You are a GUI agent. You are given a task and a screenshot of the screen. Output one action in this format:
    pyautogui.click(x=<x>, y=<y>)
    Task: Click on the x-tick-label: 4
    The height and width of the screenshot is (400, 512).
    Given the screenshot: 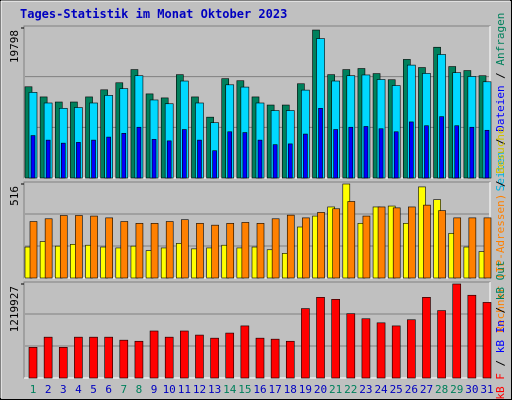 What is the action you would take?
    pyautogui.click(x=78, y=389)
    